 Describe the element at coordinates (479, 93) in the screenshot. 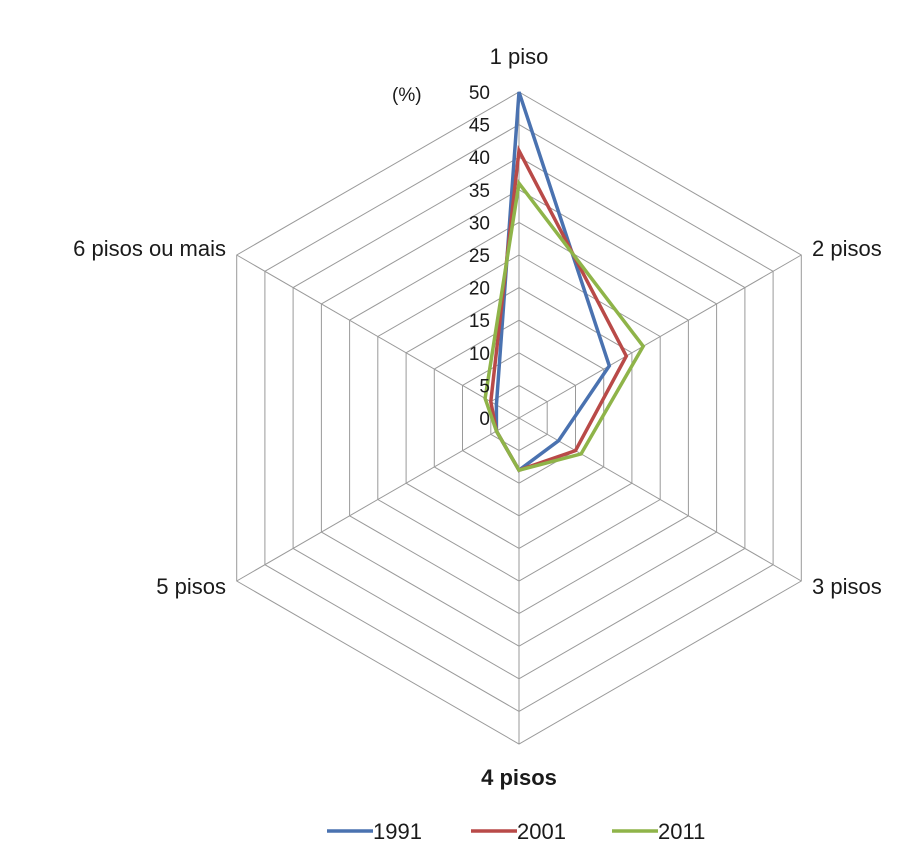

I see `tick-label: 50` at that location.